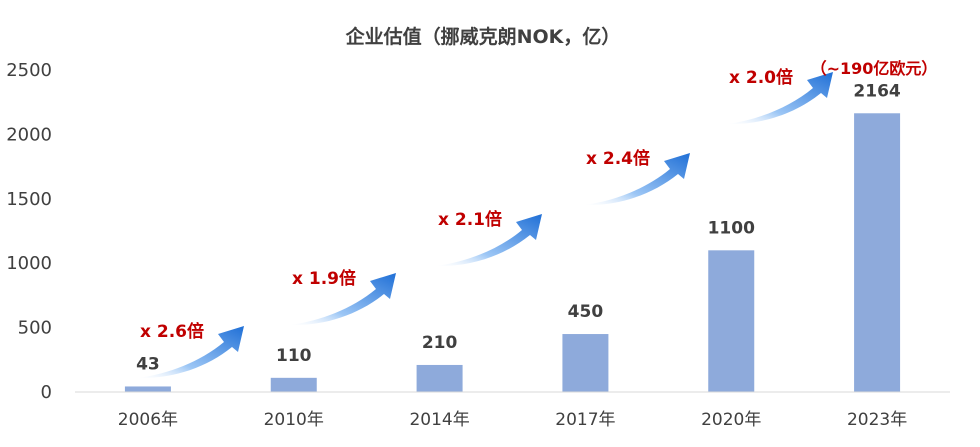 The height and width of the screenshot is (447, 980). I want to click on bar-2020年, so click(731, 321).